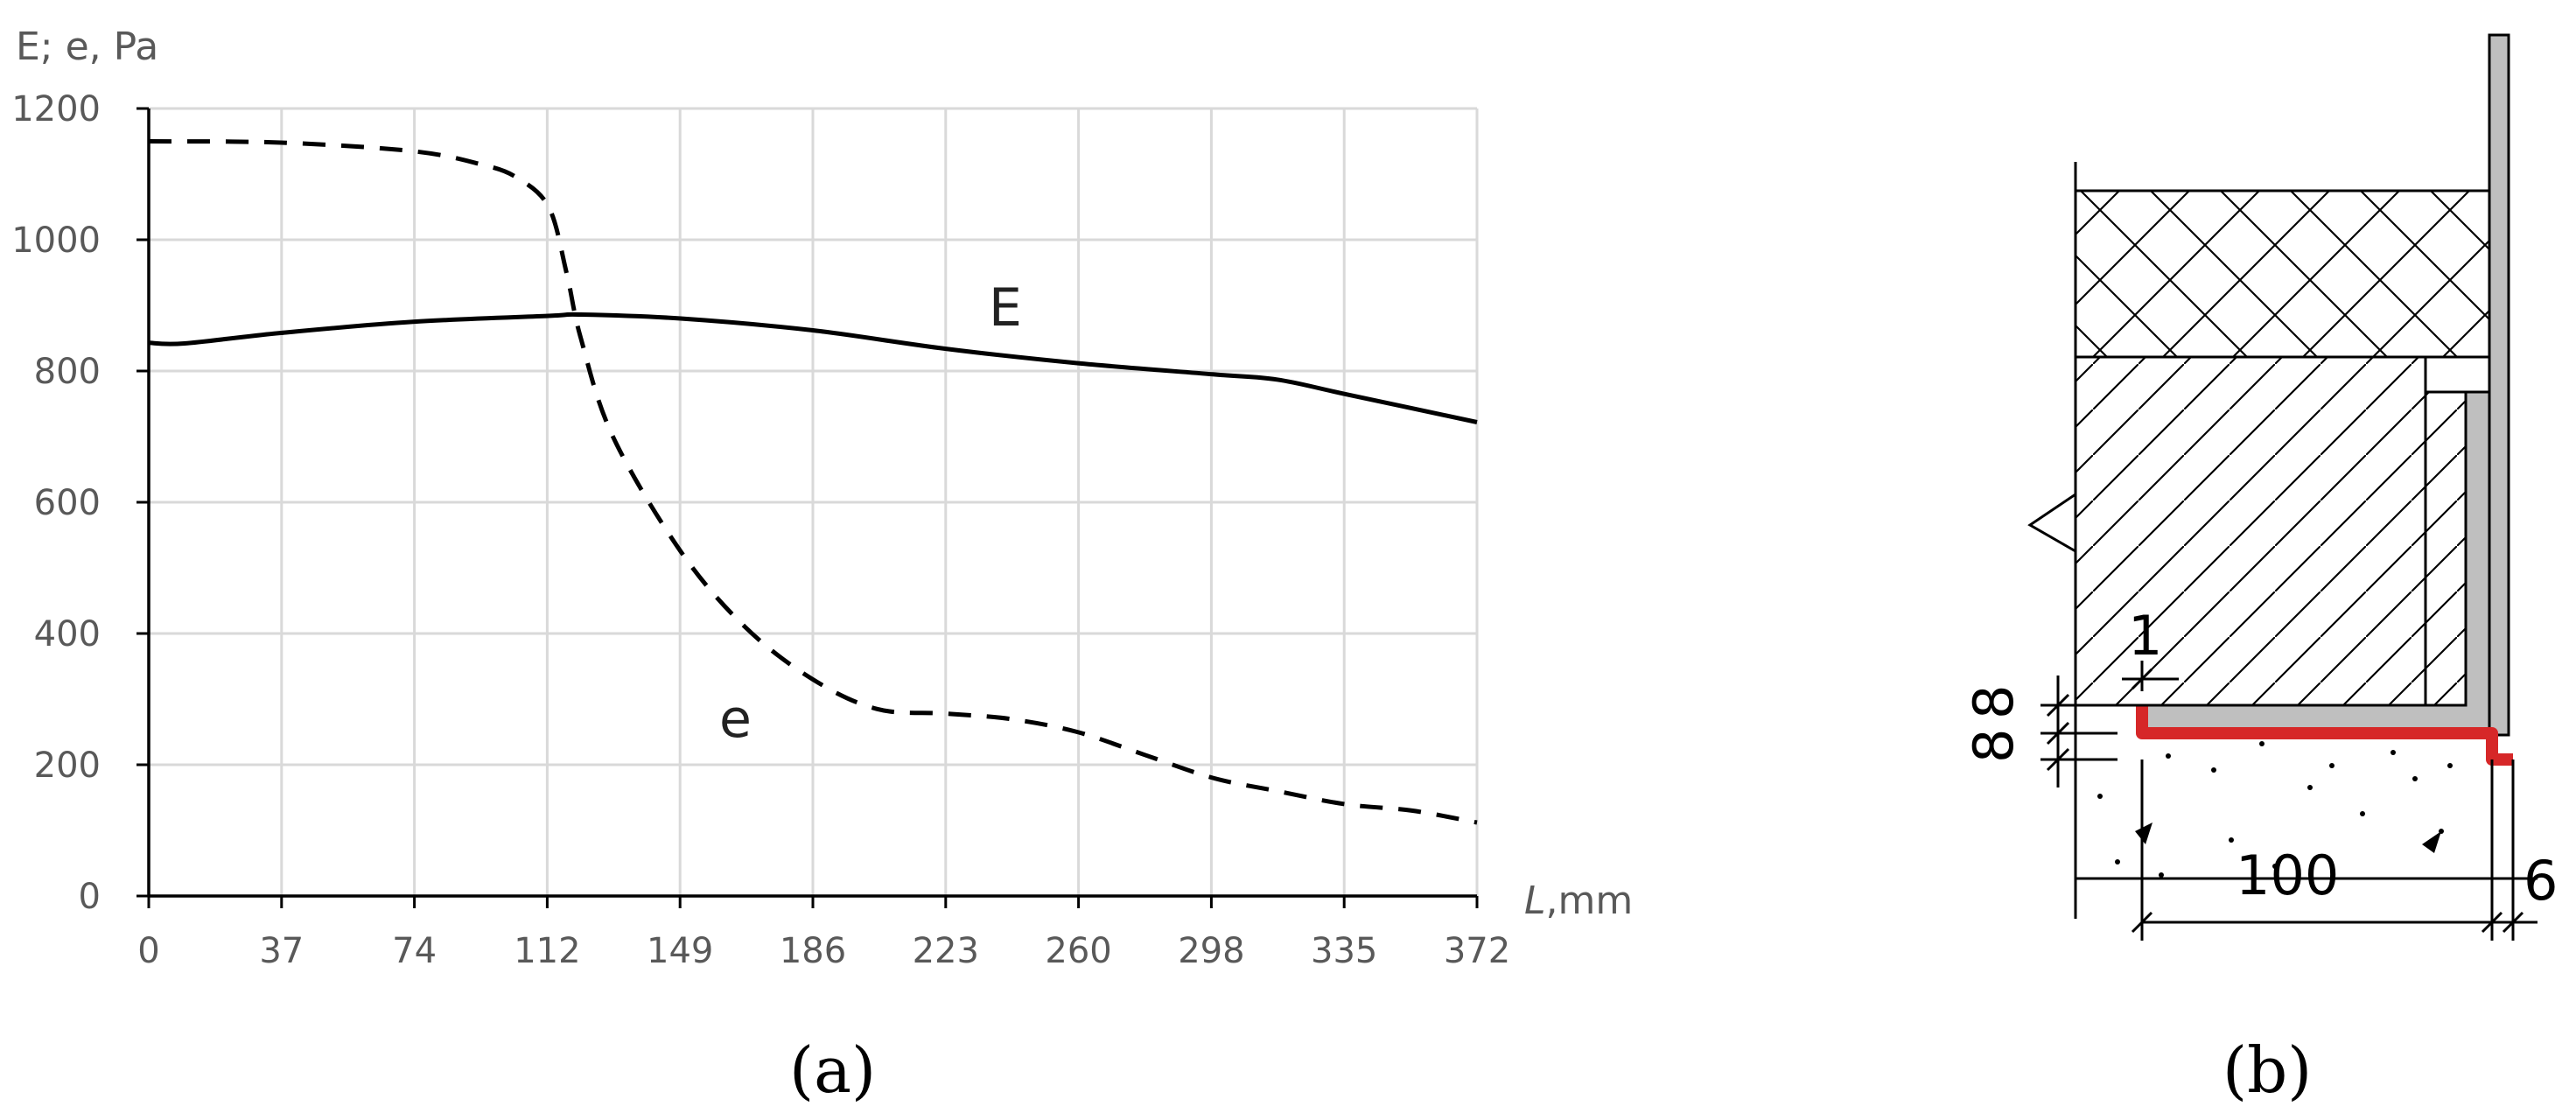 The height and width of the screenshot is (1120, 2576). I want to click on y-tick-label: 1000, so click(56, 240).